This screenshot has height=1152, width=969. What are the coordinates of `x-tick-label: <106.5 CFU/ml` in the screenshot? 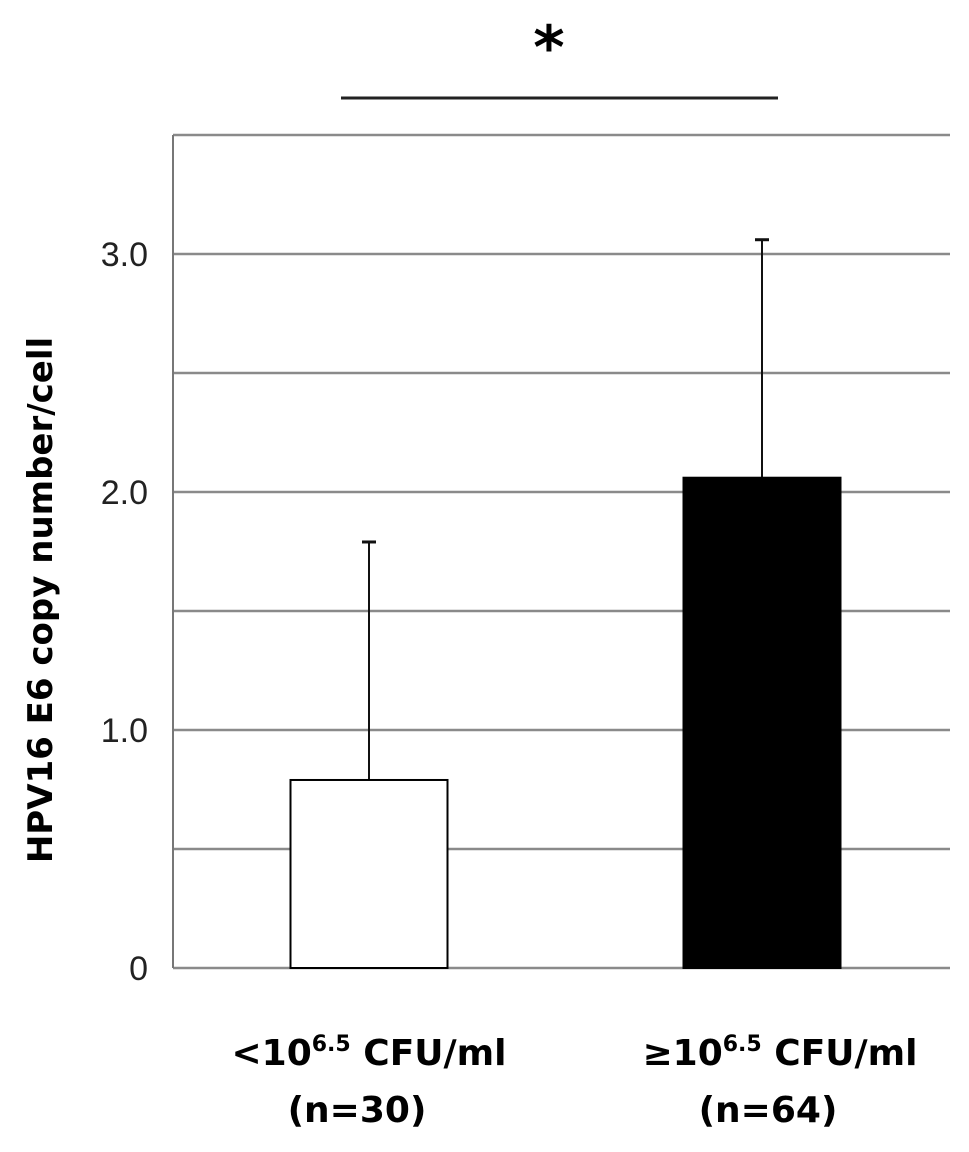 It's located at (368, 1053).